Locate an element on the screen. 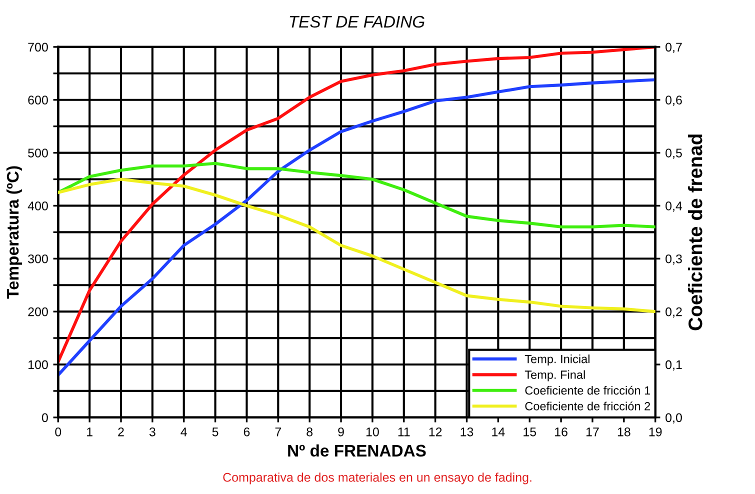 This screenshot has height=494, width=755. x-tick-label: 6 is located at coordinates (247, 431).